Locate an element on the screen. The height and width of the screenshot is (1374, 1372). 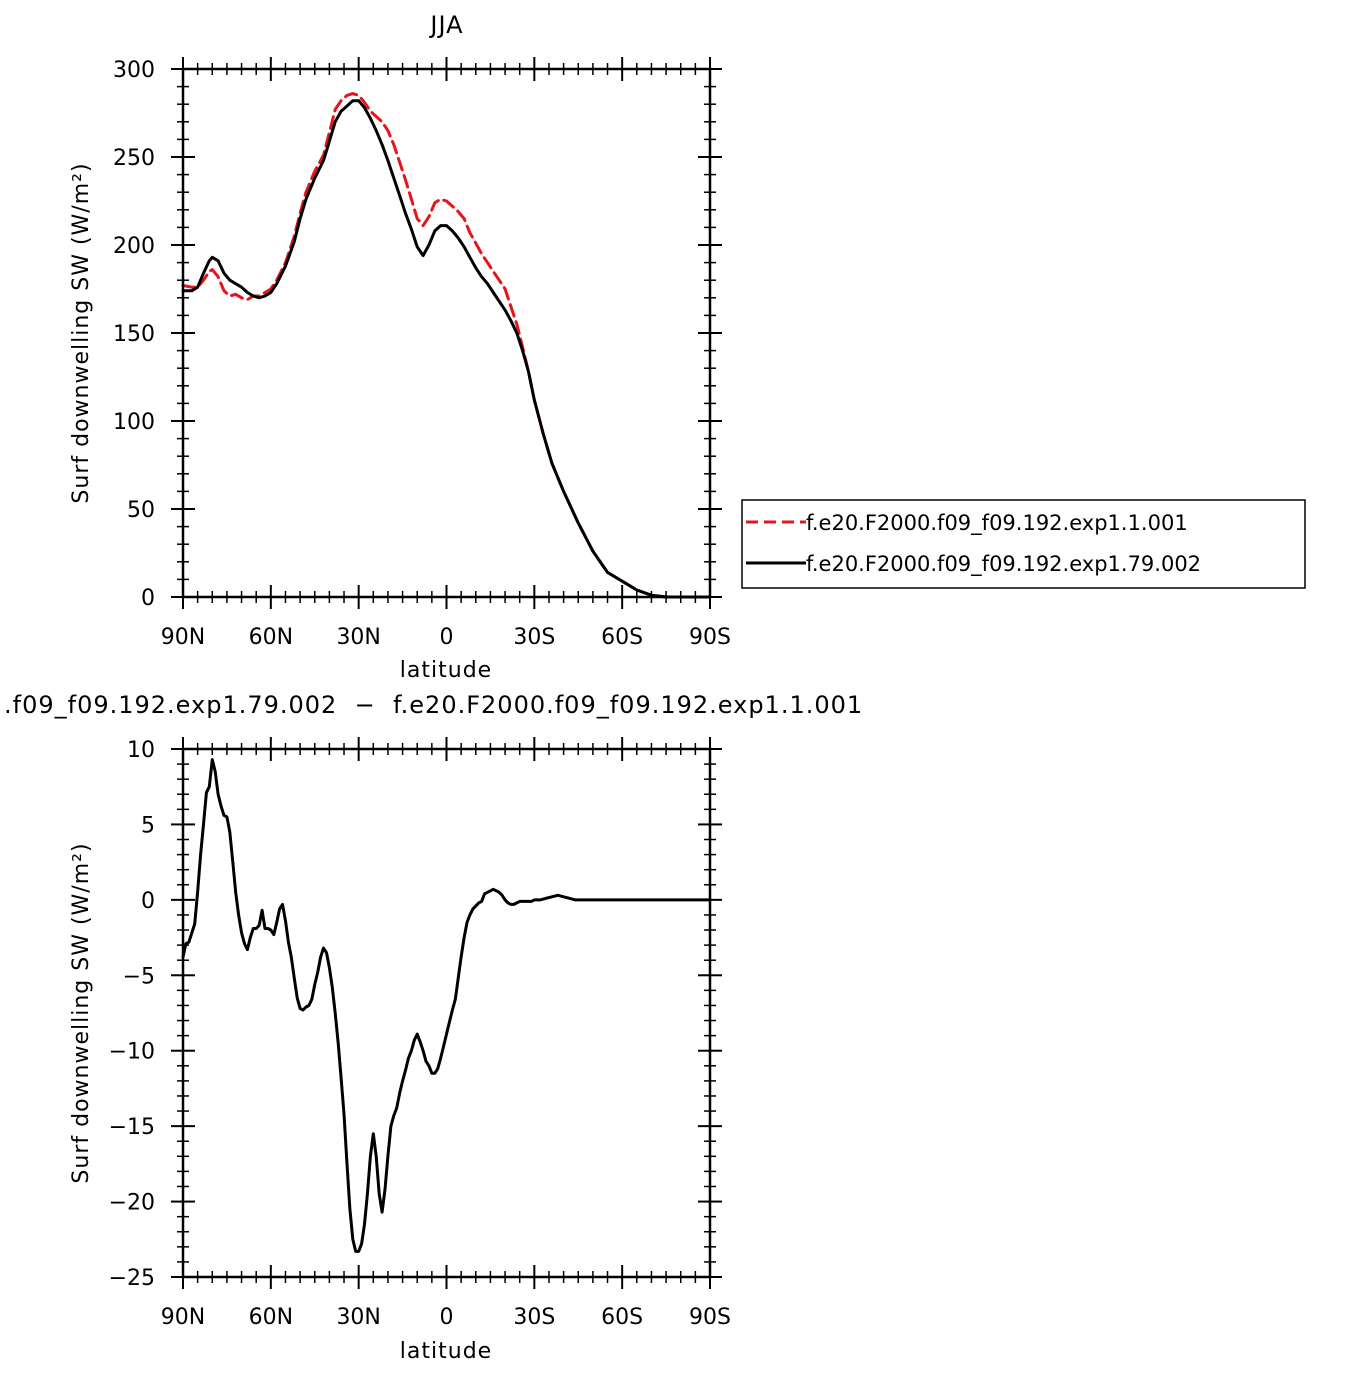
top-x-tick-label: 60S is located at coordinates (622, 637).